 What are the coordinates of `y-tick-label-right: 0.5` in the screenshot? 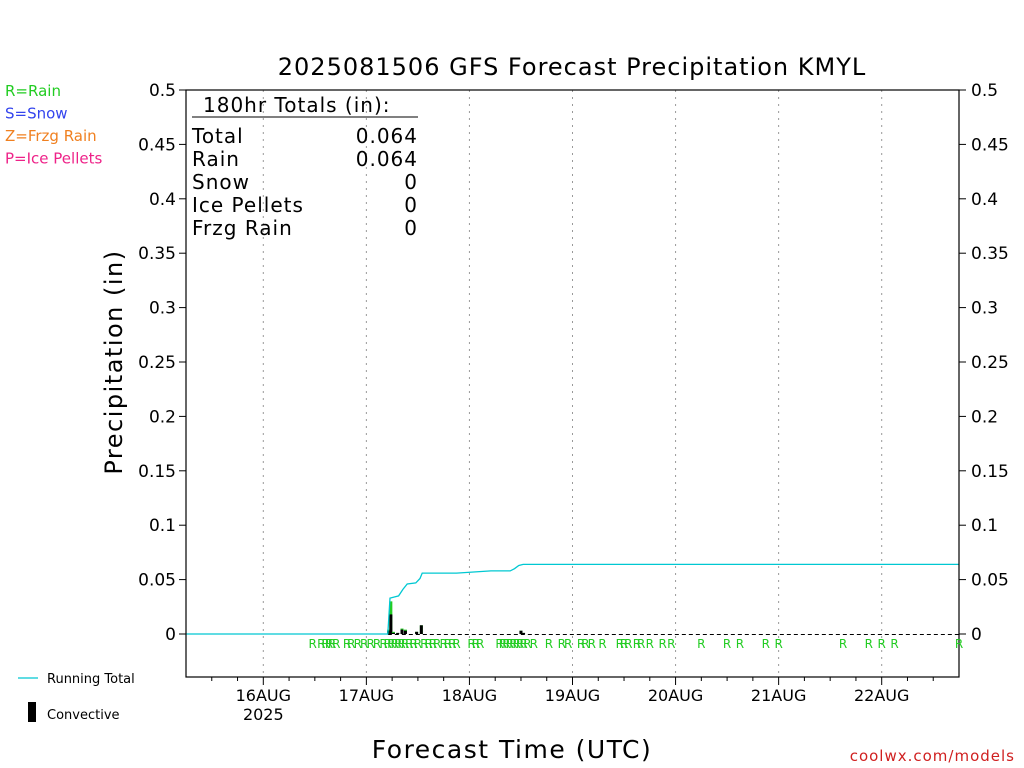 It's located at (984, 91).